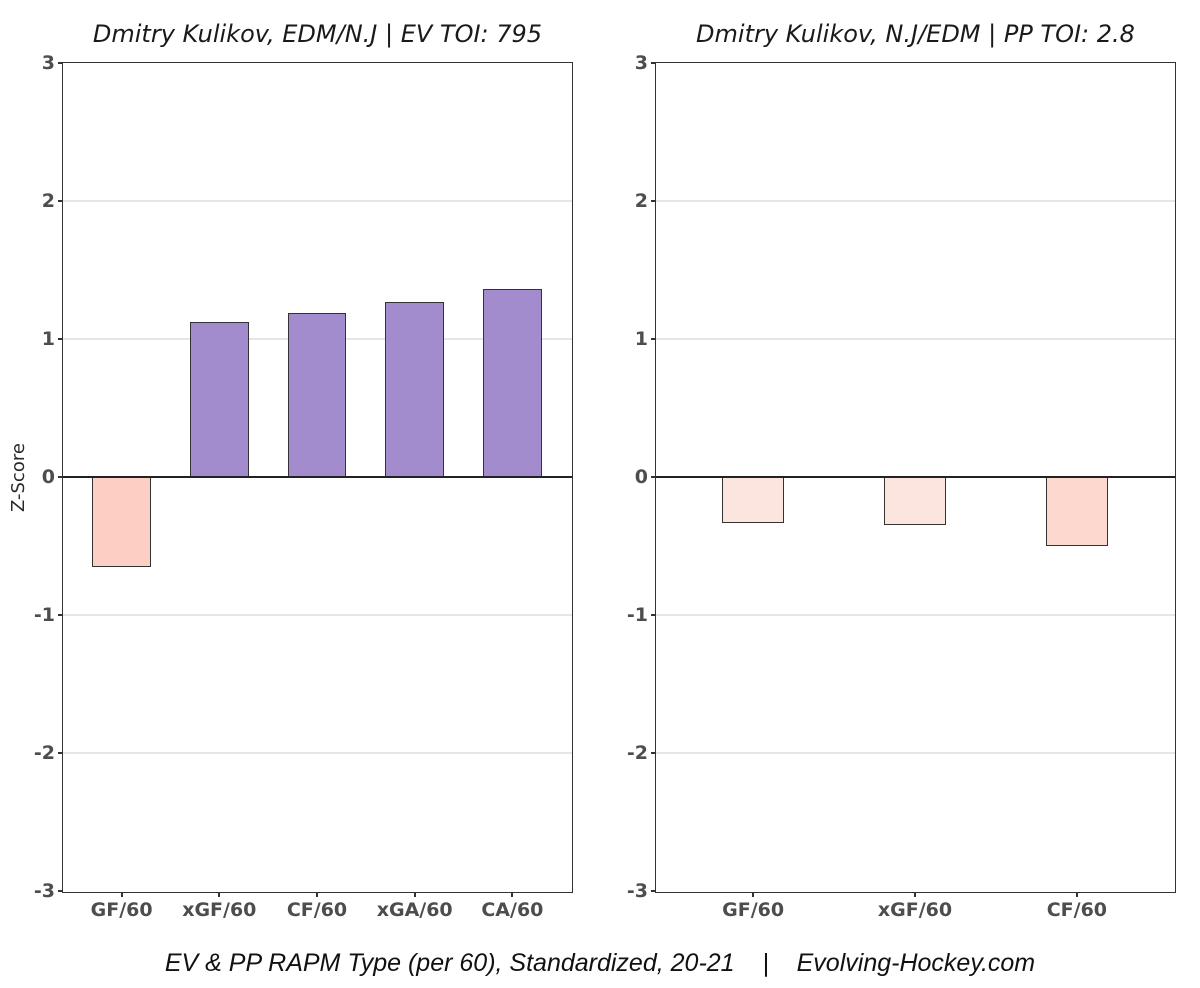  I want to click on bar-CA/60, so click(512, 383).